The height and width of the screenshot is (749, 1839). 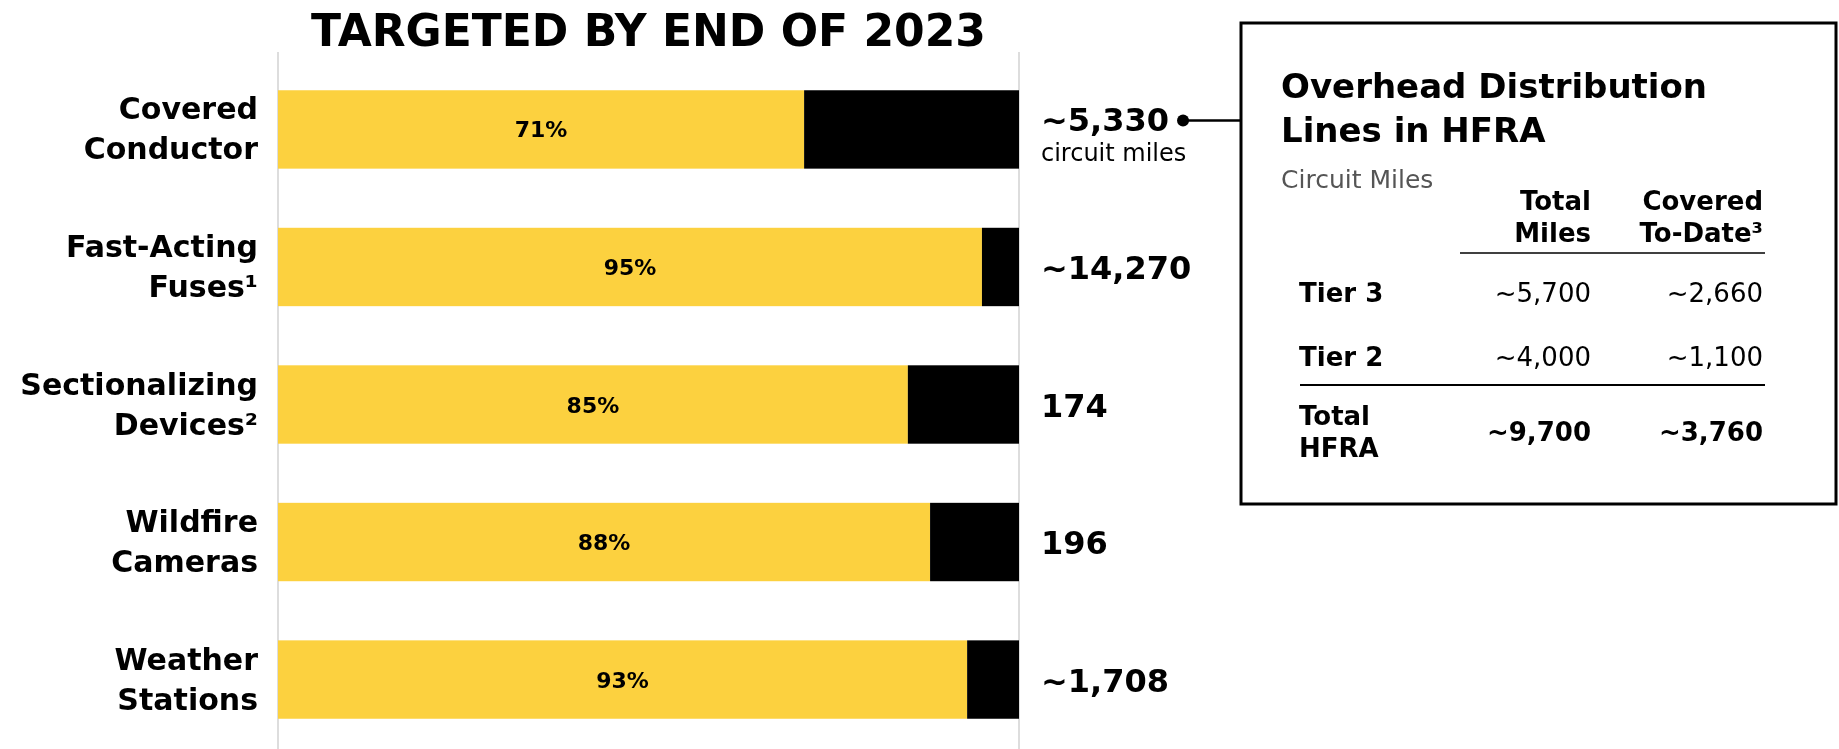 I want to click on text: Total HFRA, so click(x=1339, y=432).